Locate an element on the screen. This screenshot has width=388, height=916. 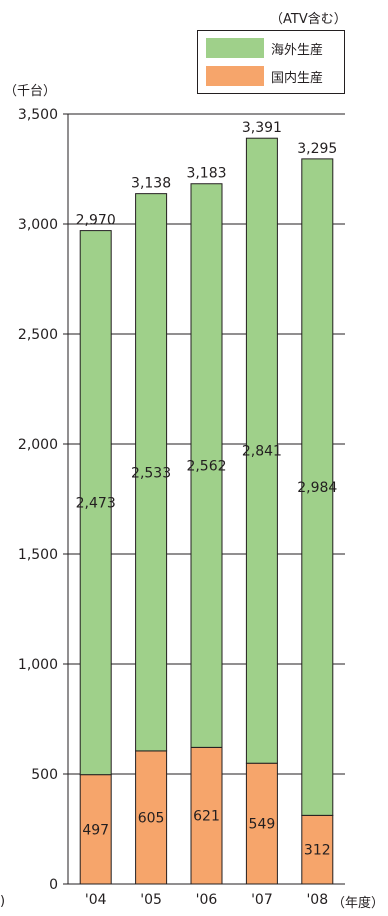
x-tick-label: '05 is located at coordinates (151, 900).